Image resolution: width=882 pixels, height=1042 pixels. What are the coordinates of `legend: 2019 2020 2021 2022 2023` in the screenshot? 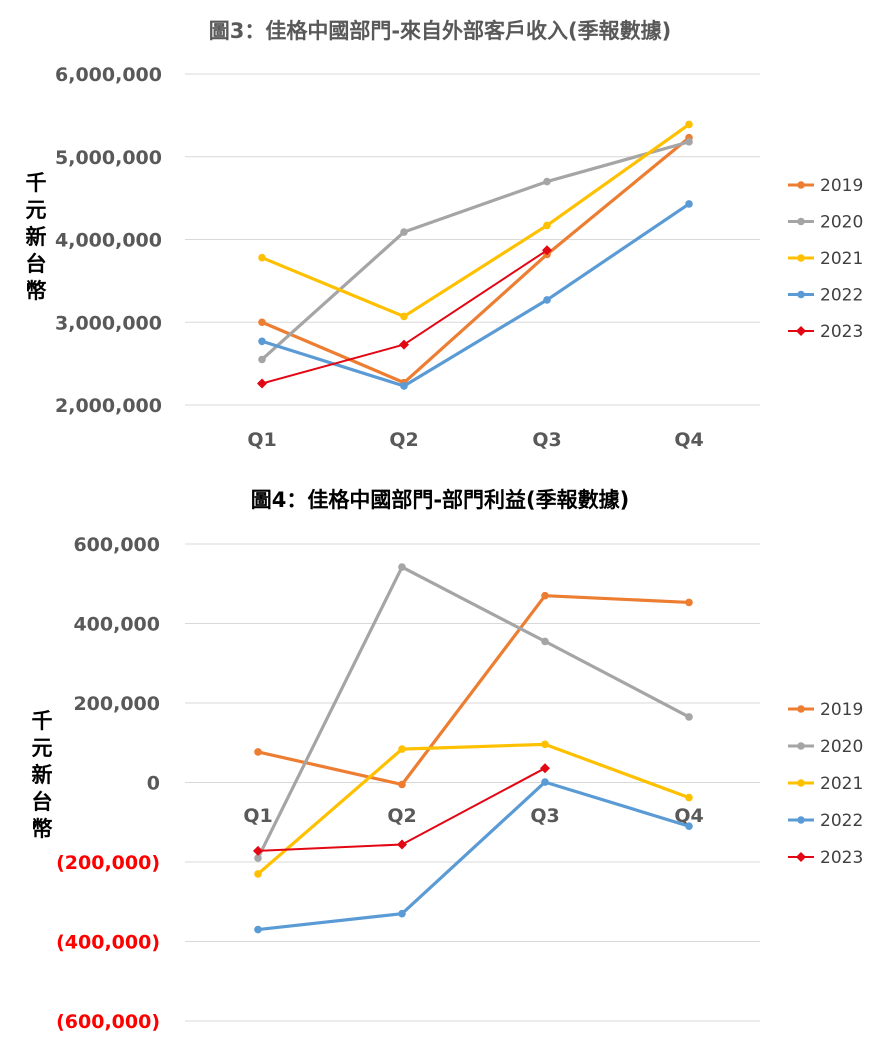 It's located at (825, 784).